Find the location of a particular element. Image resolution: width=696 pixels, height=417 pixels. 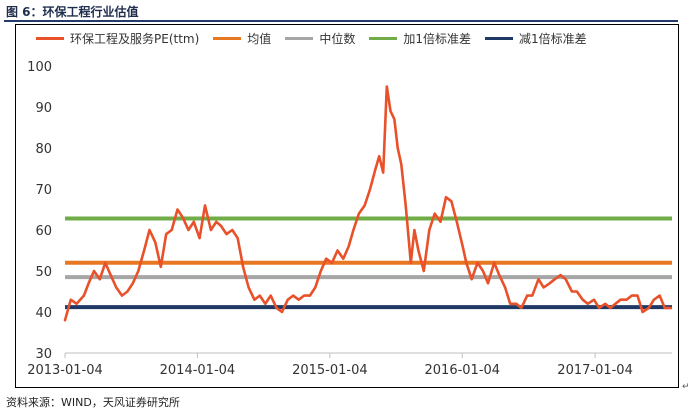

chart-legend: 环保工程及服务PE(ttm) 均值 中位数 加1倍标准差 减1倍标准差 is located at coordinates (318, 38).